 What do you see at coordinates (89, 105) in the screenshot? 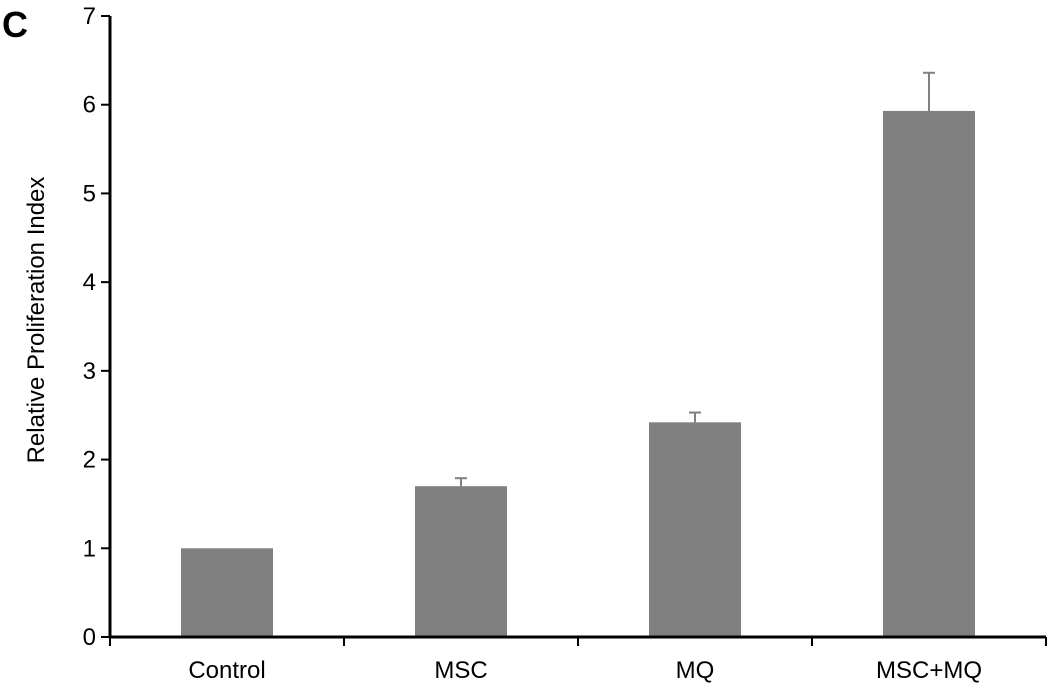
I see `y-tick-label-6: 6` at bounding box center [89, 105].